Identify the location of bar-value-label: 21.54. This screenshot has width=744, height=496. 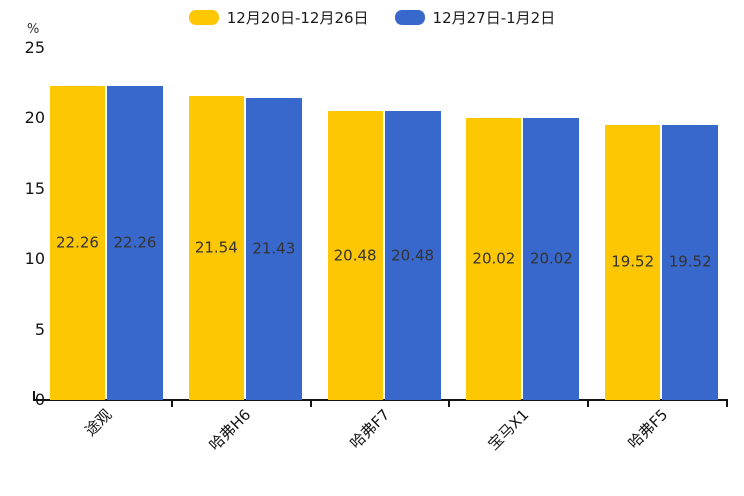
(216, 247).